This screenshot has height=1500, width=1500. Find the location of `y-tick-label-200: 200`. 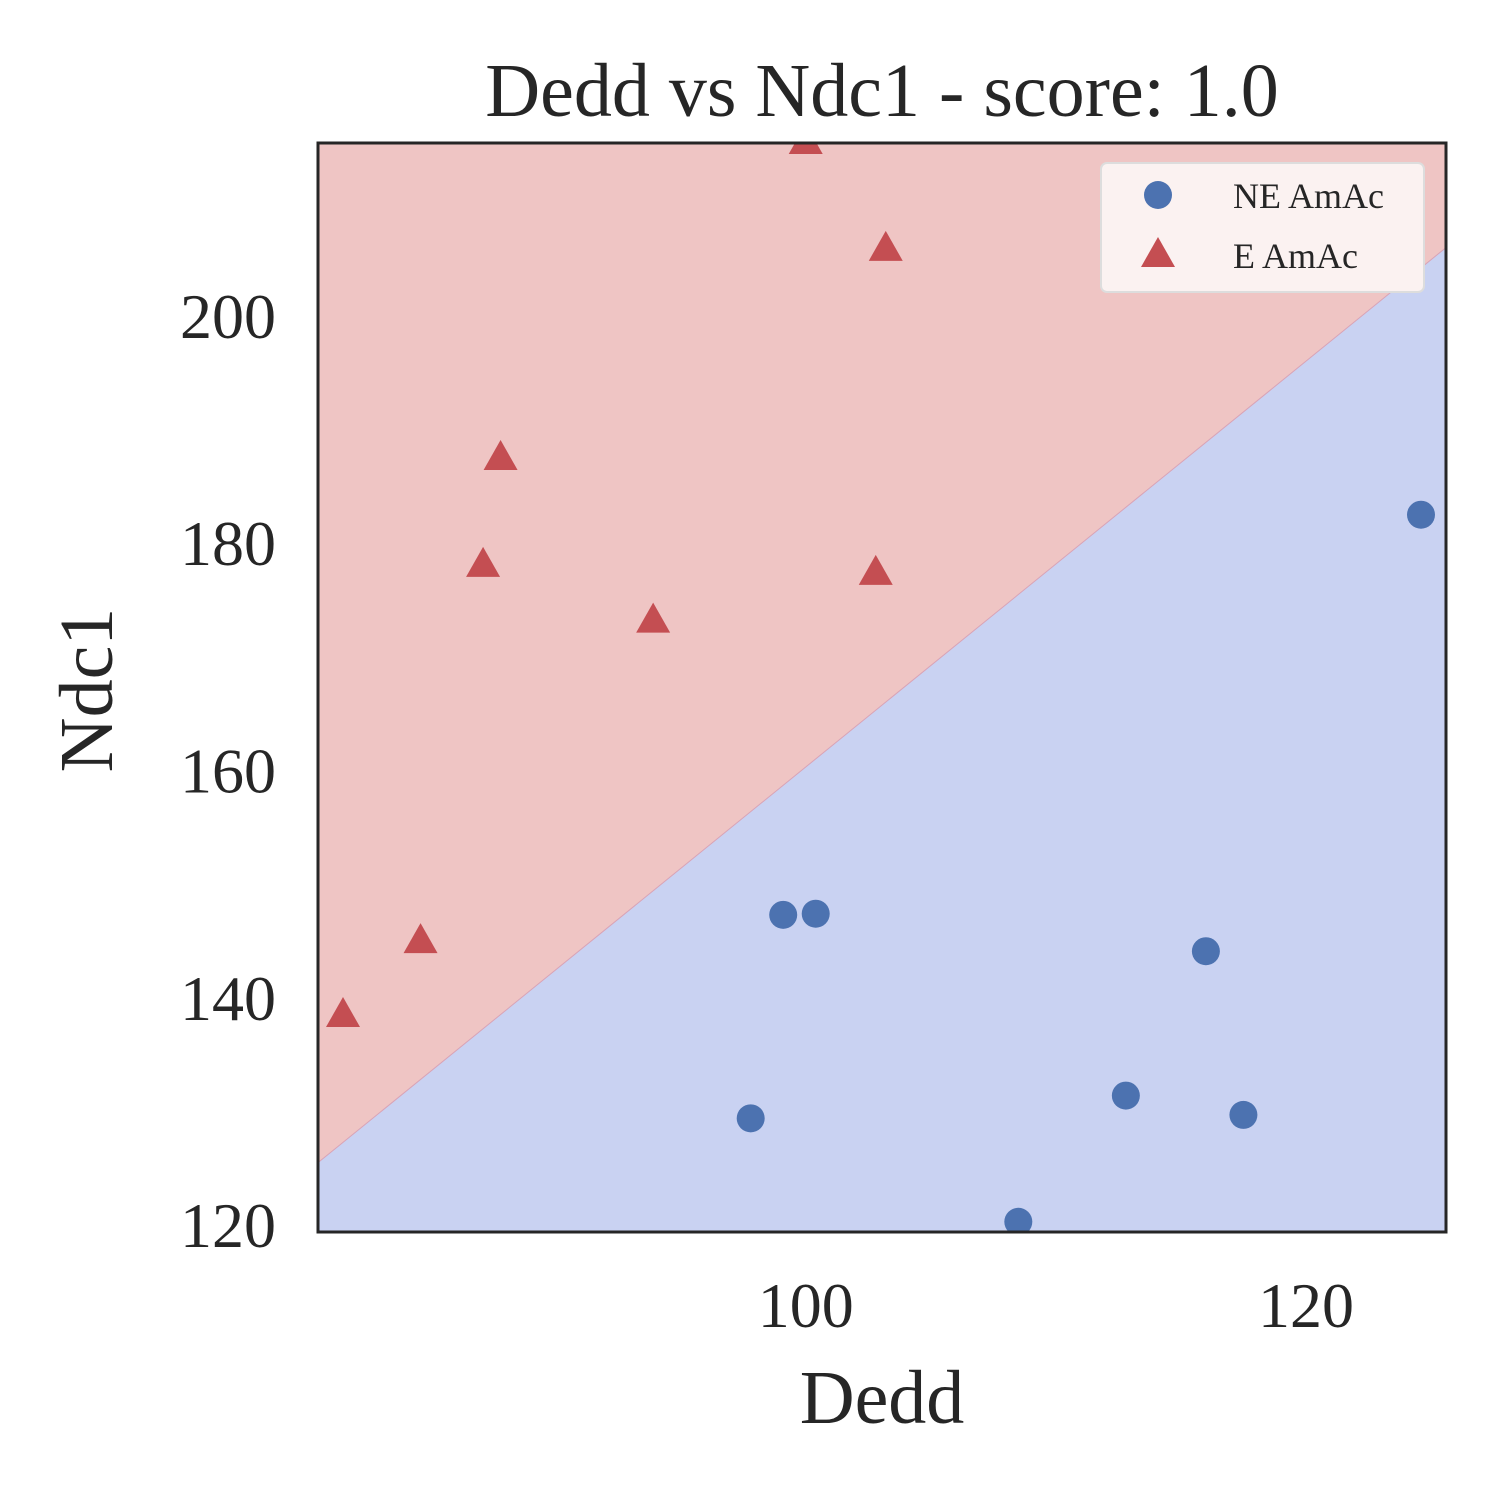

y-tick-label-200: 200 is located at coordinates (228, 316).